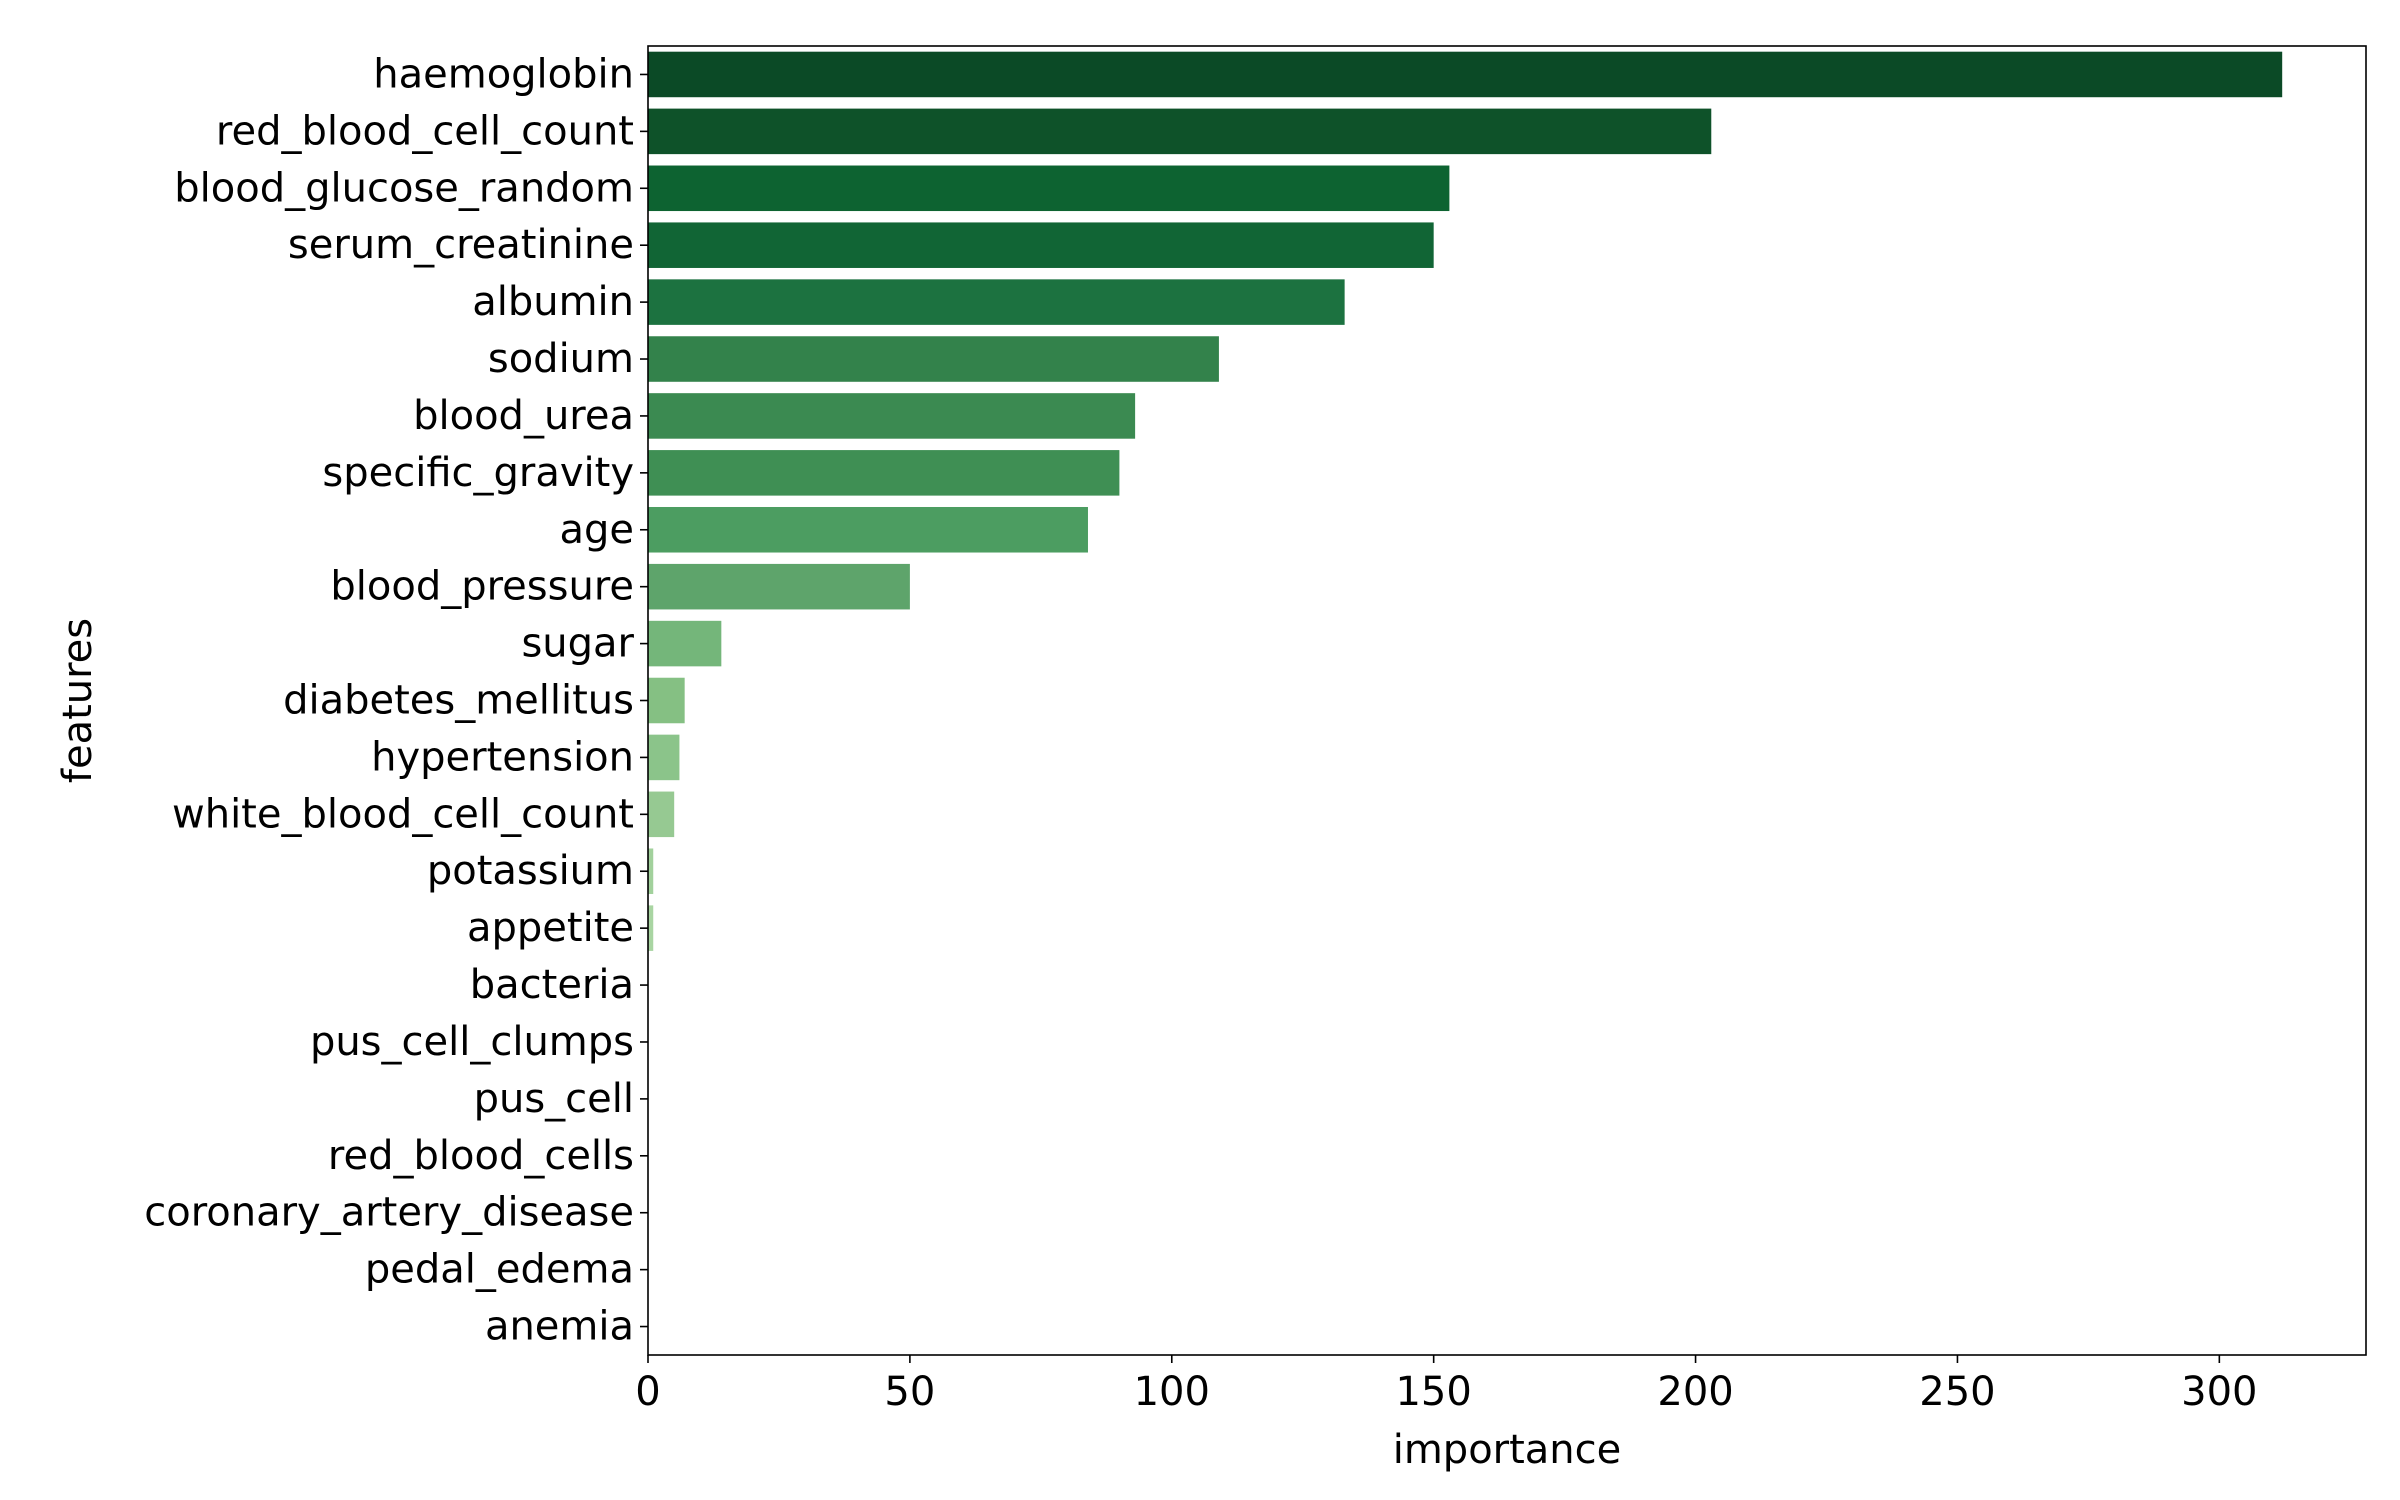  I want to click on x-tick-label: 50, so click(909, 1392).